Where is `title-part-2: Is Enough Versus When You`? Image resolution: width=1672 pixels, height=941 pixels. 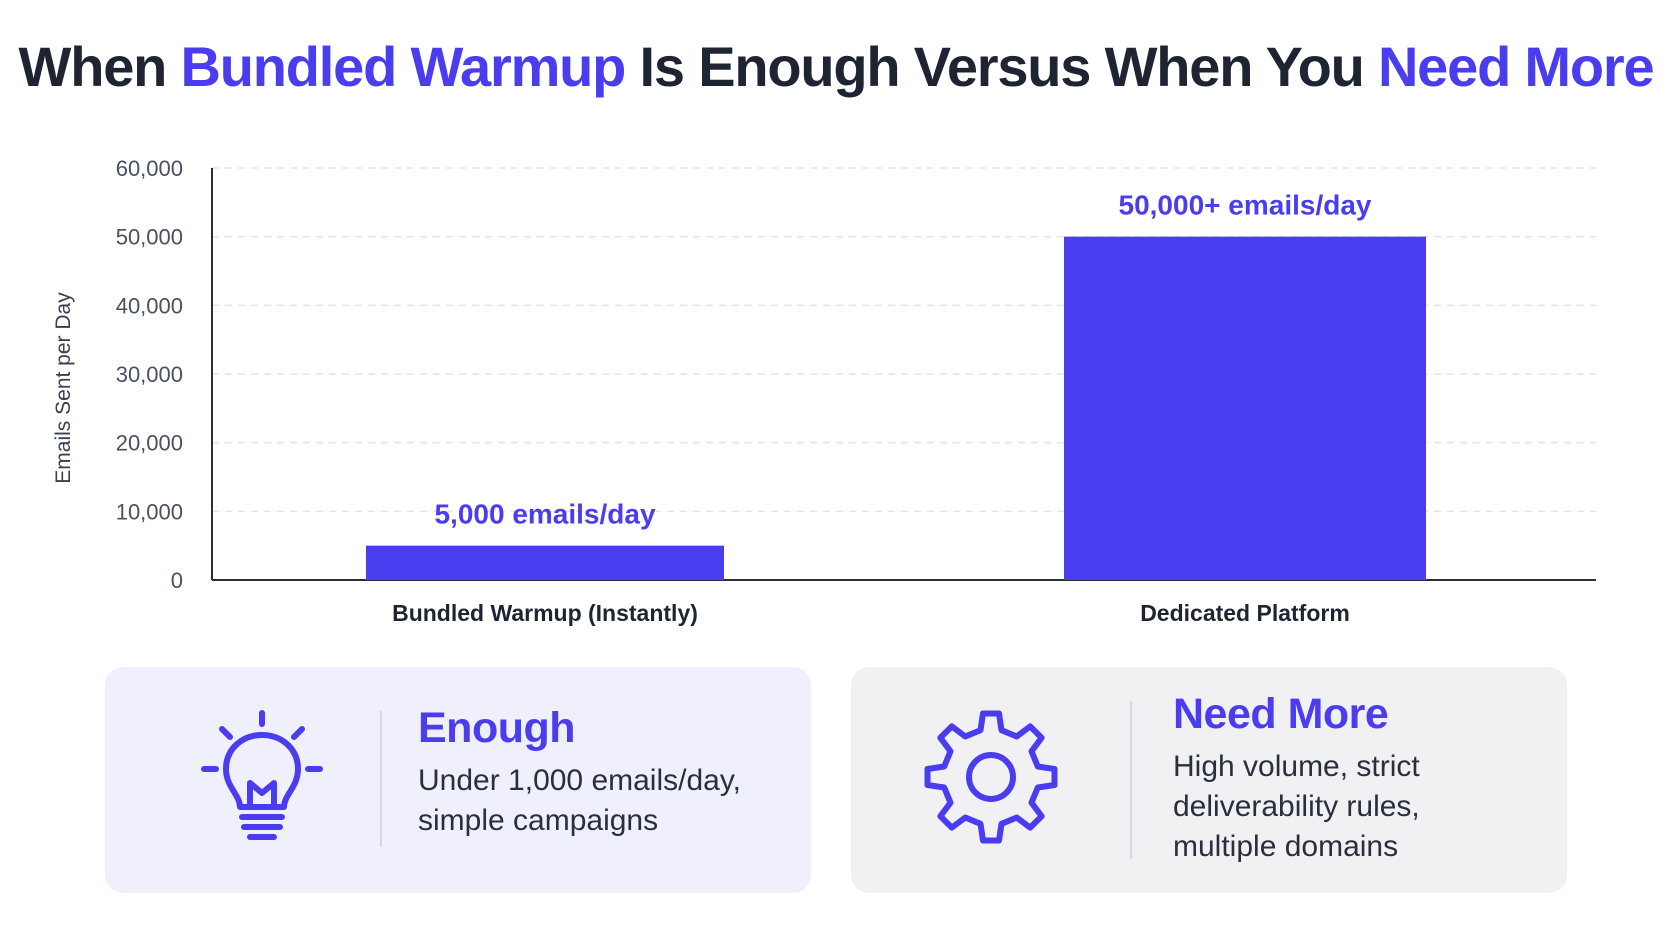 title-part-2: Is Enough Versus When You is located at coordinates (1001, 66).